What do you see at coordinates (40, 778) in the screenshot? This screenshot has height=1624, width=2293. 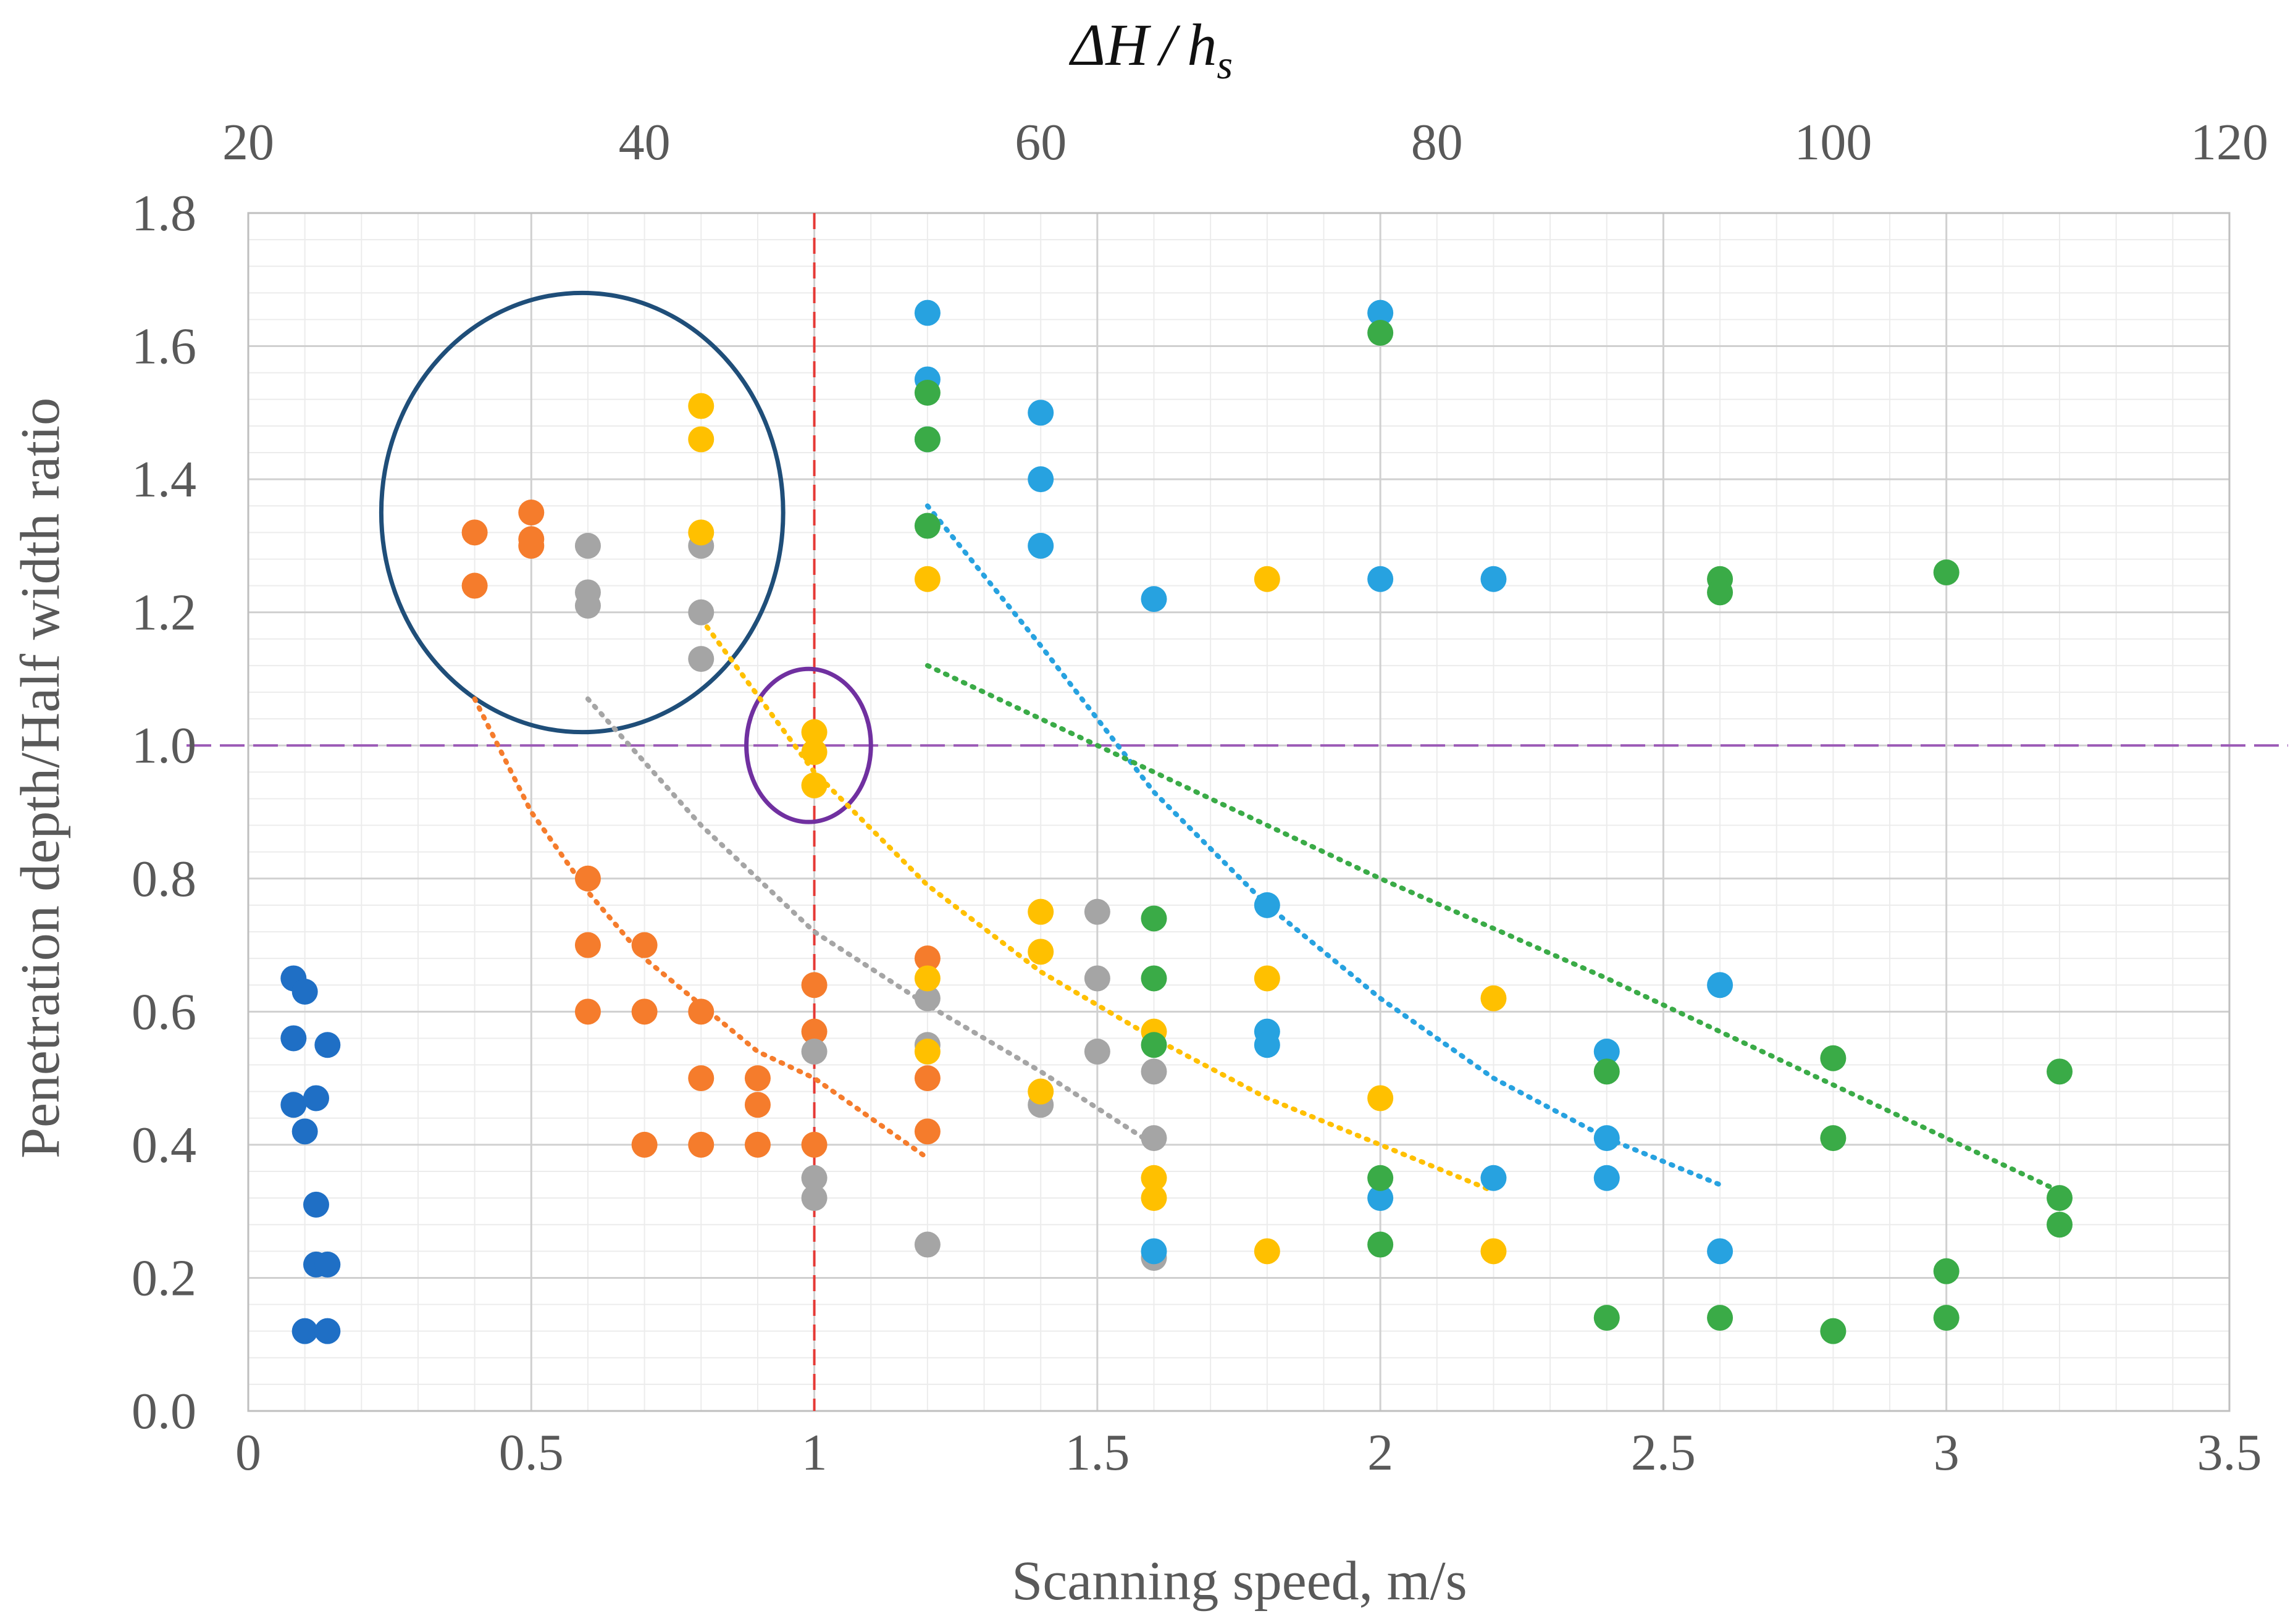 I see `y-axis-title: Penetration depth/Half width ratio` at bounding box center [40, 778].